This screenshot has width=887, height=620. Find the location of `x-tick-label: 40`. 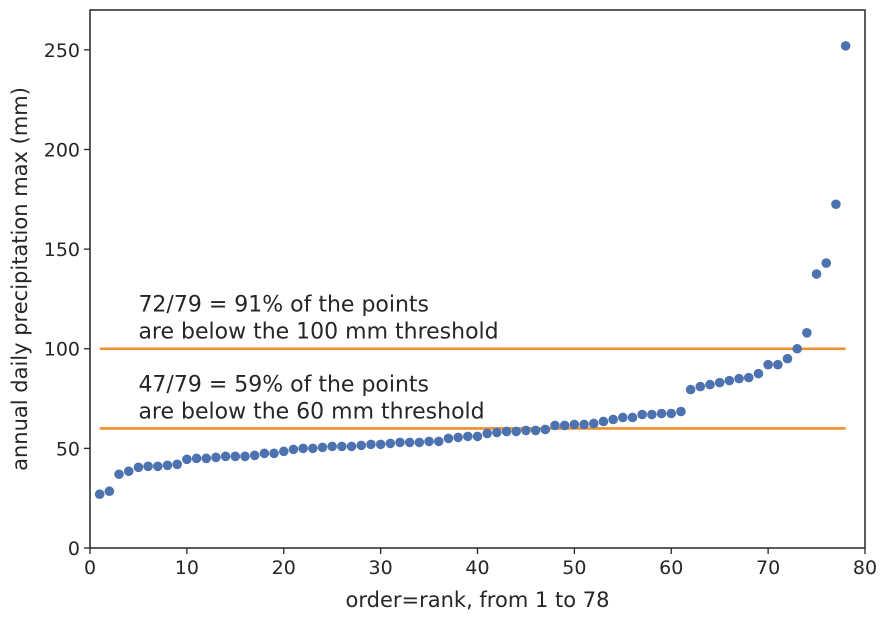

x-tick-label: 40 is located at coordinates (477, 568).